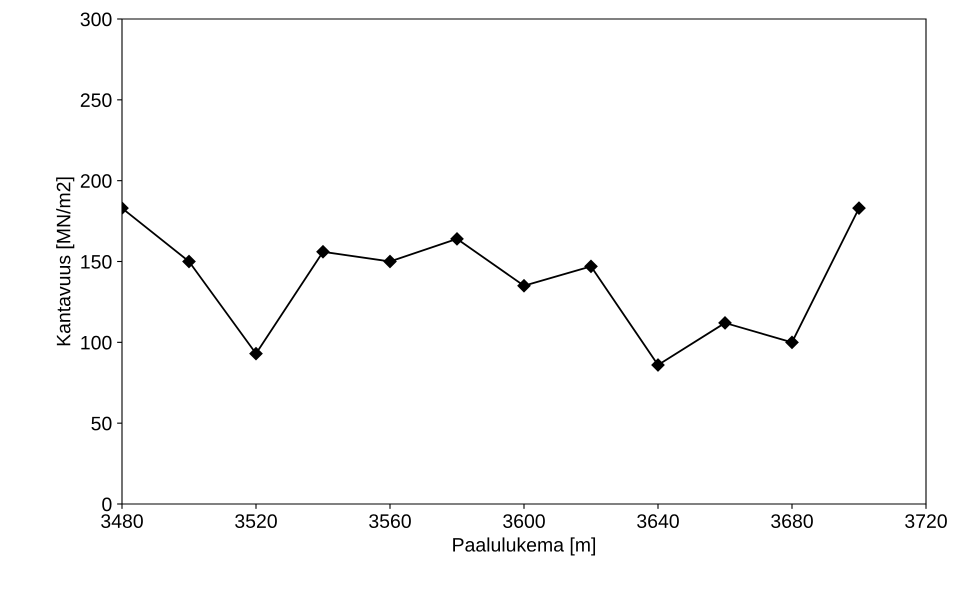 The image size is (954, 607). Describe the element at coordinates (96, 181) in the screenshot. I see `y-tick-label: 200` at that location.